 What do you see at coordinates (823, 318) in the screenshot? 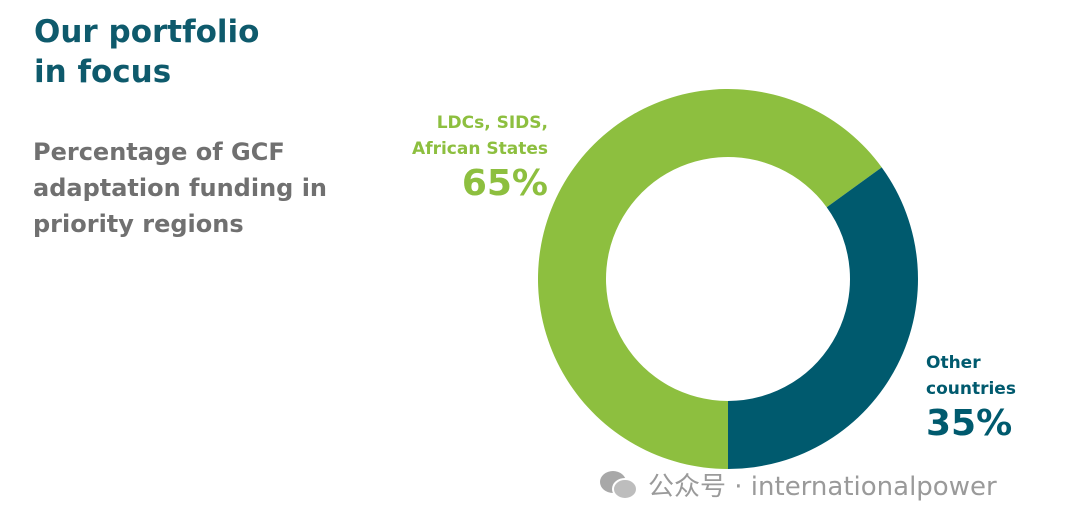
I see `donut-slice` at bounding box center [823, 318].